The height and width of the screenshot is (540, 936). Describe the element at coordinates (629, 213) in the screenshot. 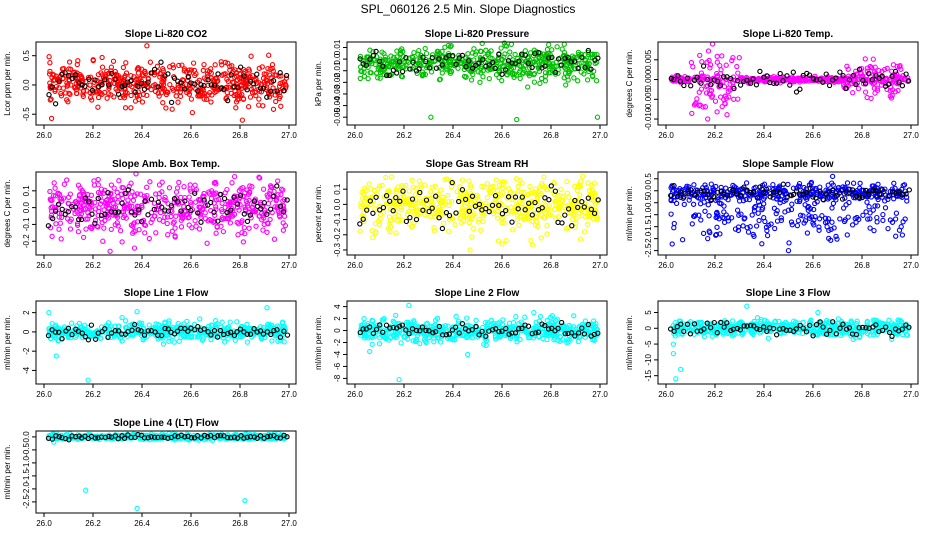

I see `y-axis-label: ml/min per min.` at that location.